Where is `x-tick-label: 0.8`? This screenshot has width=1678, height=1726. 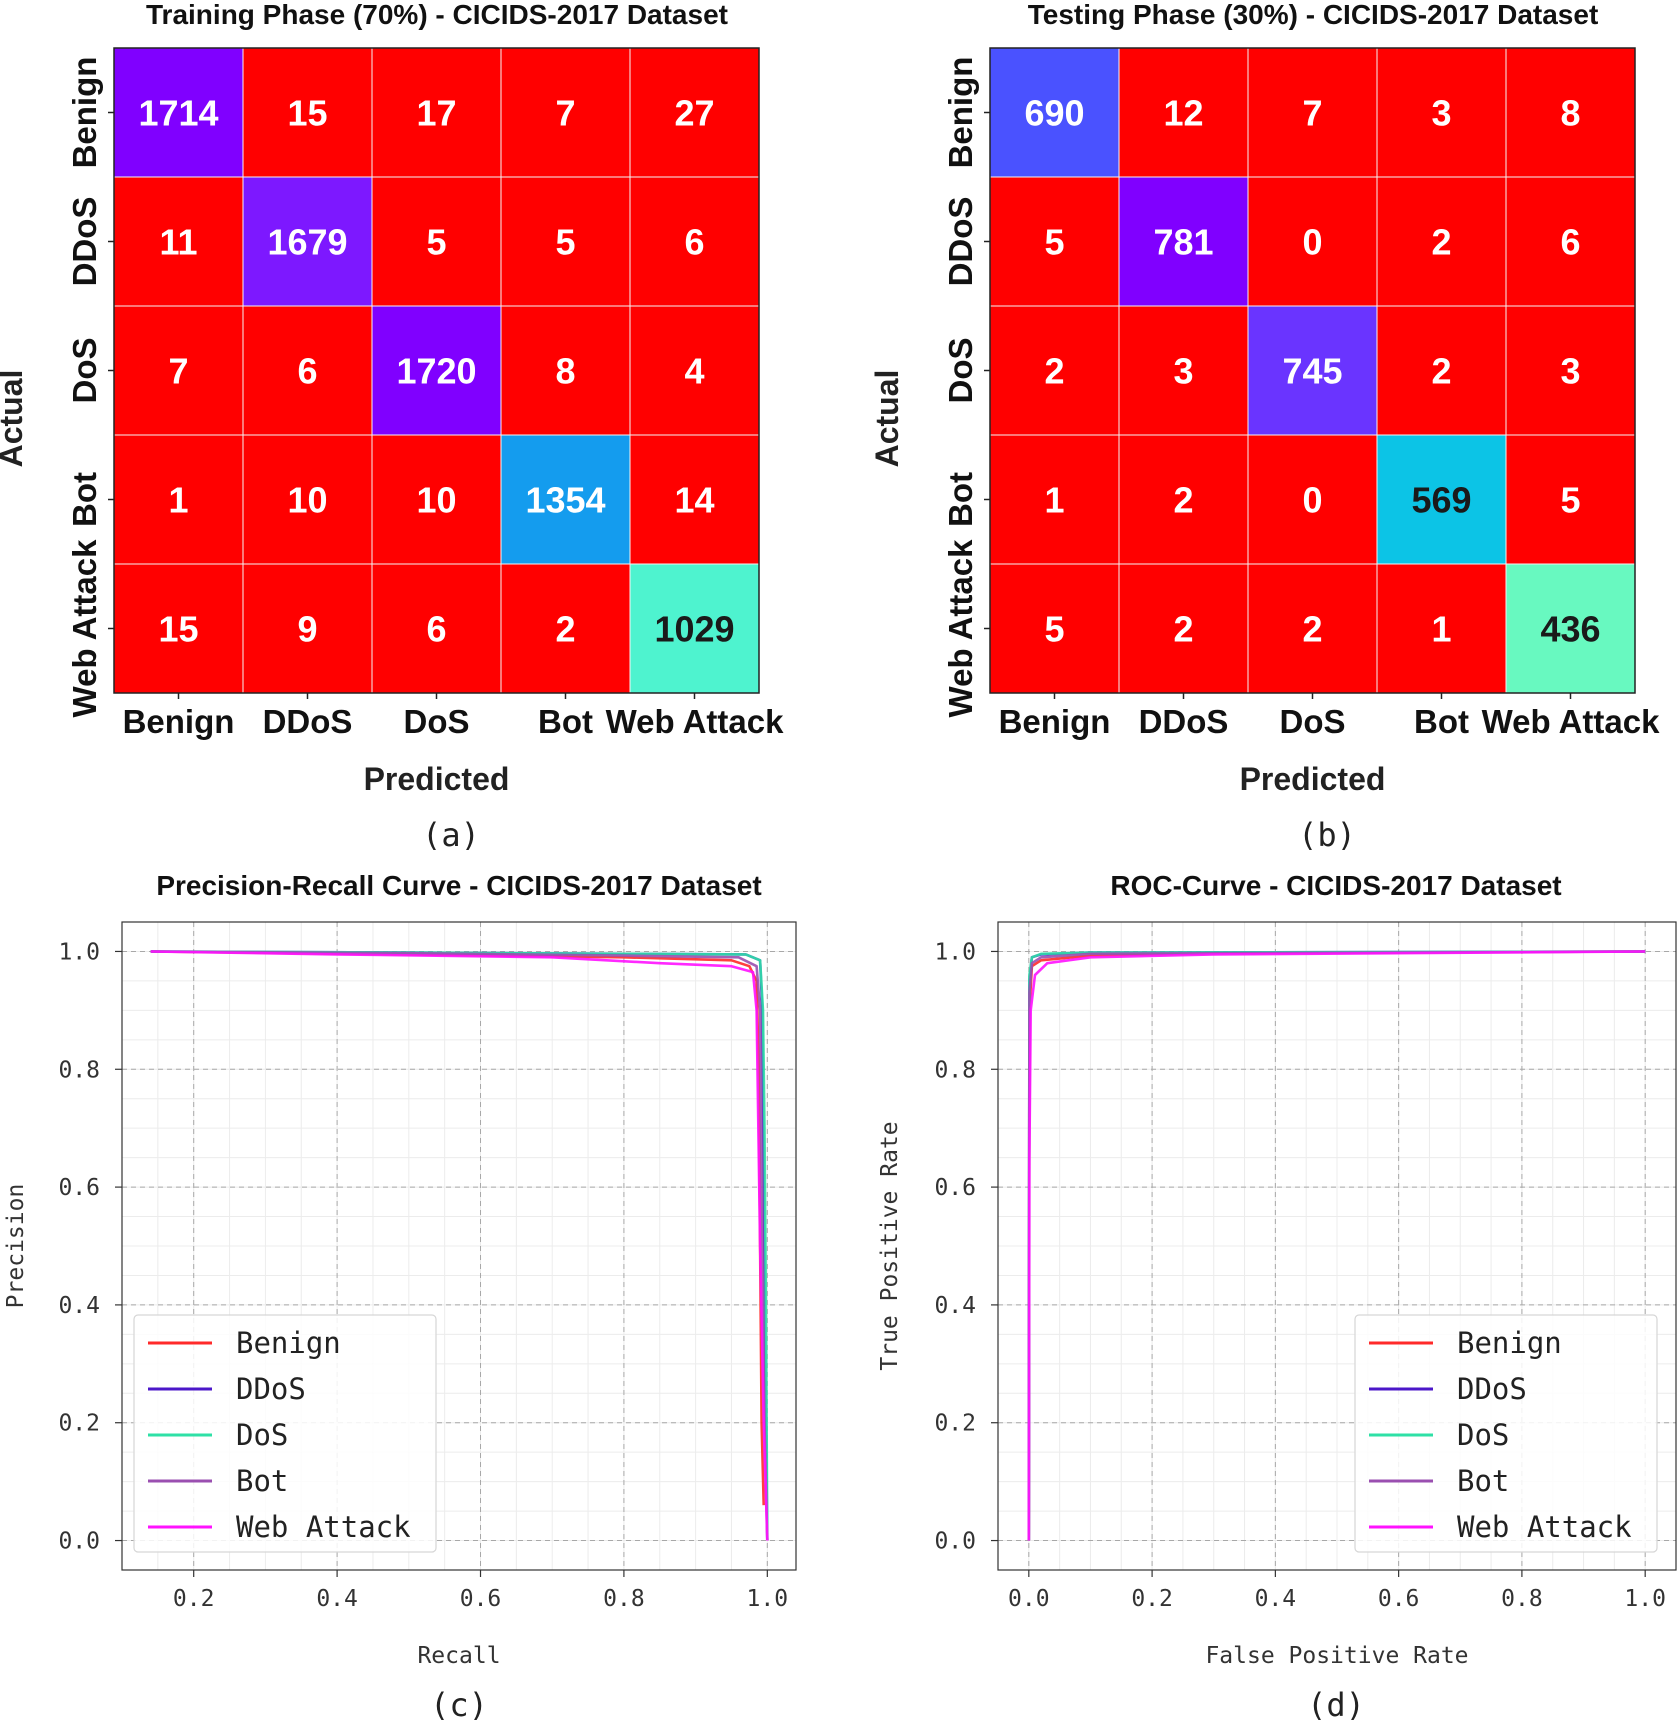
x-tick-label: 0.8 is located at coordinates (1522, 1599).